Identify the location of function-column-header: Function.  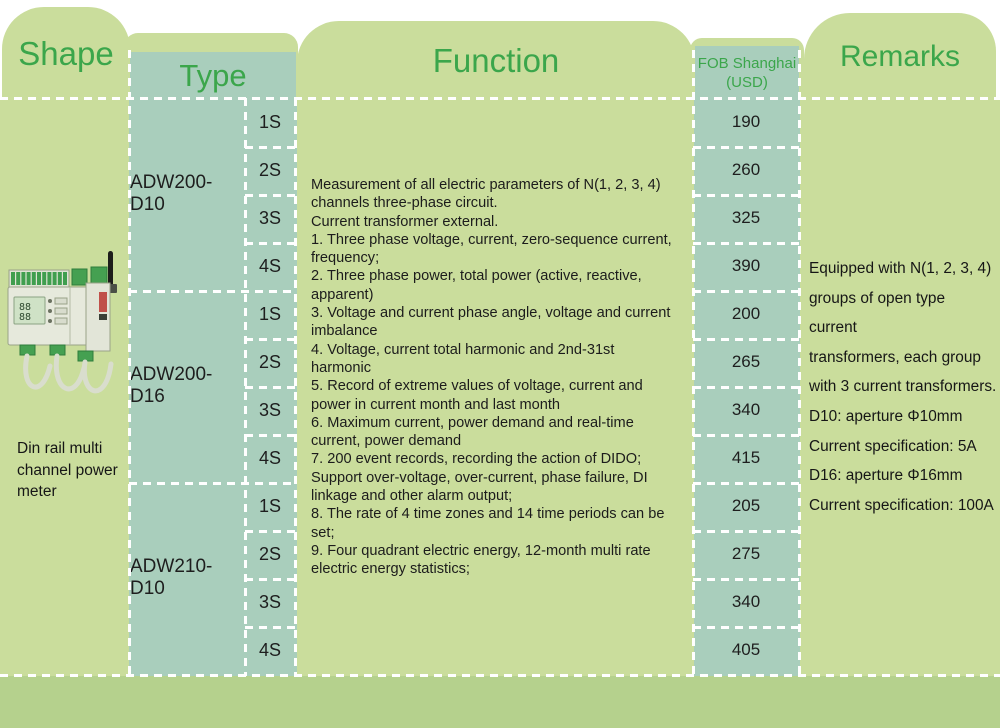
(496, 60).